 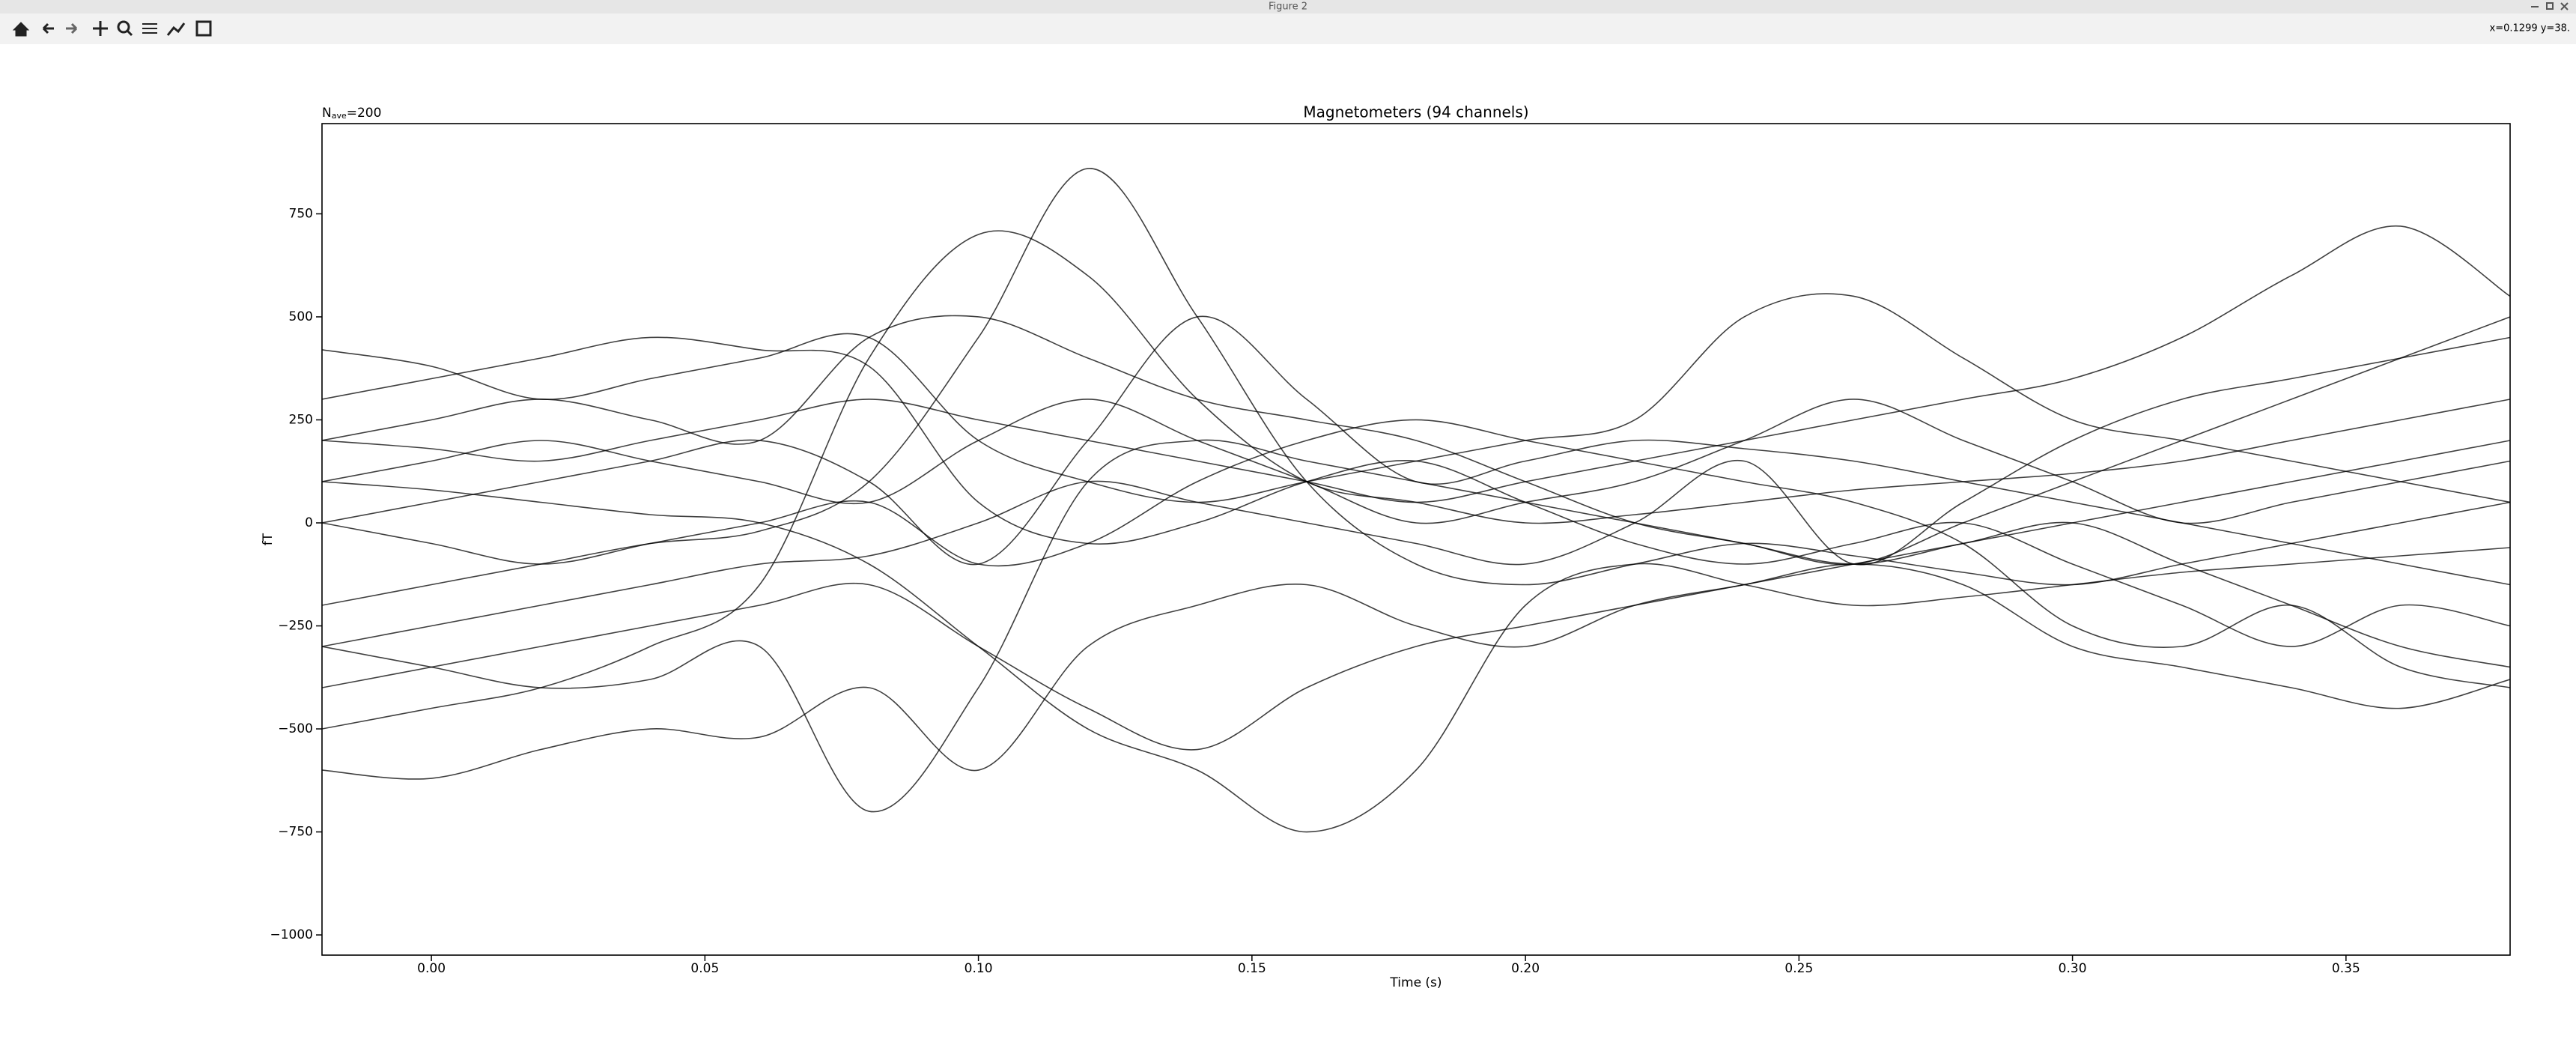 What do you see at coordinates (327, 114) in the screenshot?
I see `nave-prefix: N` at bounding box center [327, 114].